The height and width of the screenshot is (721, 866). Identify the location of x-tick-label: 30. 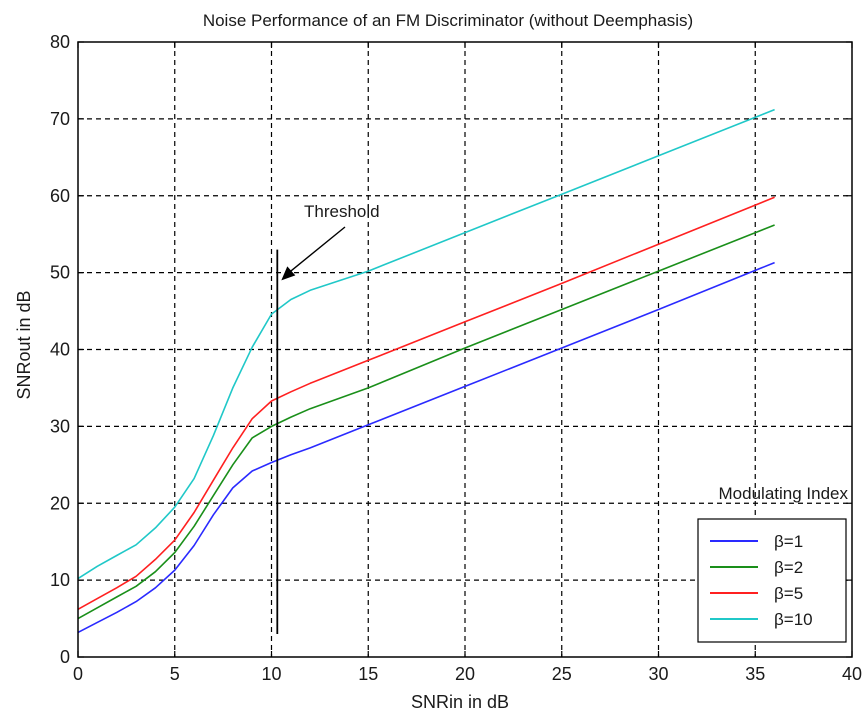
(658, 674).